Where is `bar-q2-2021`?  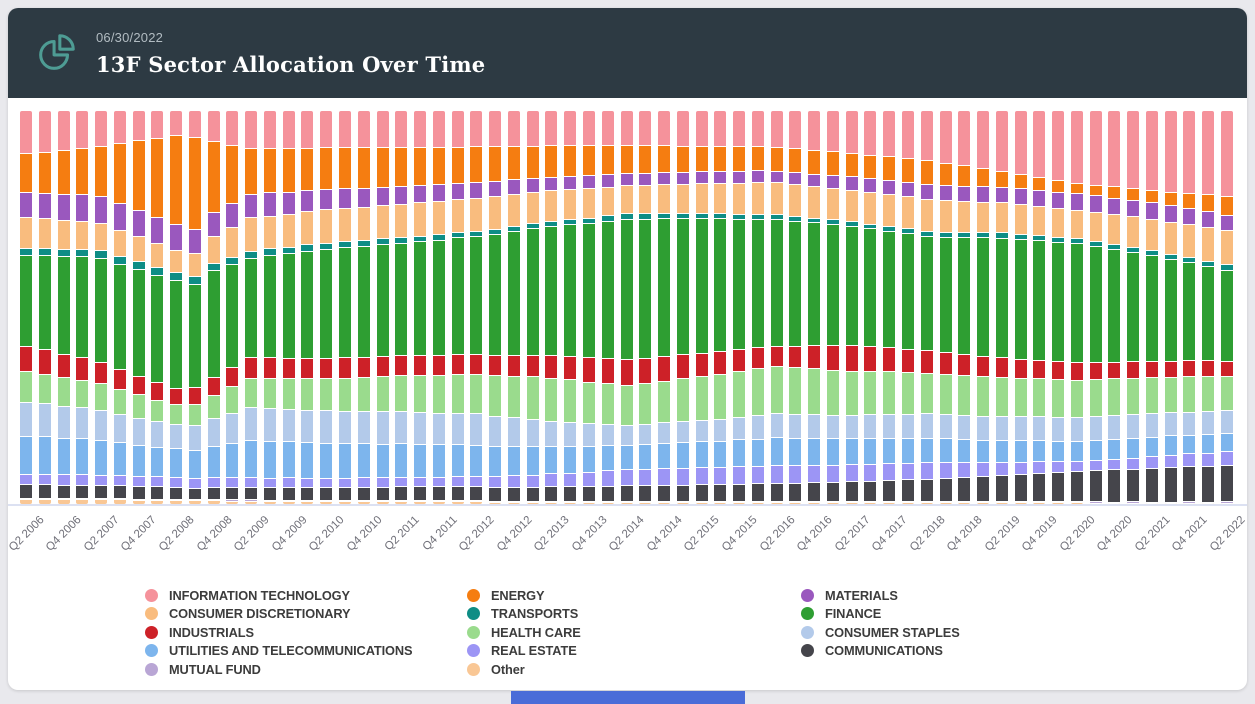 bar-q2-2021 is located at coordinates (1151, 307).